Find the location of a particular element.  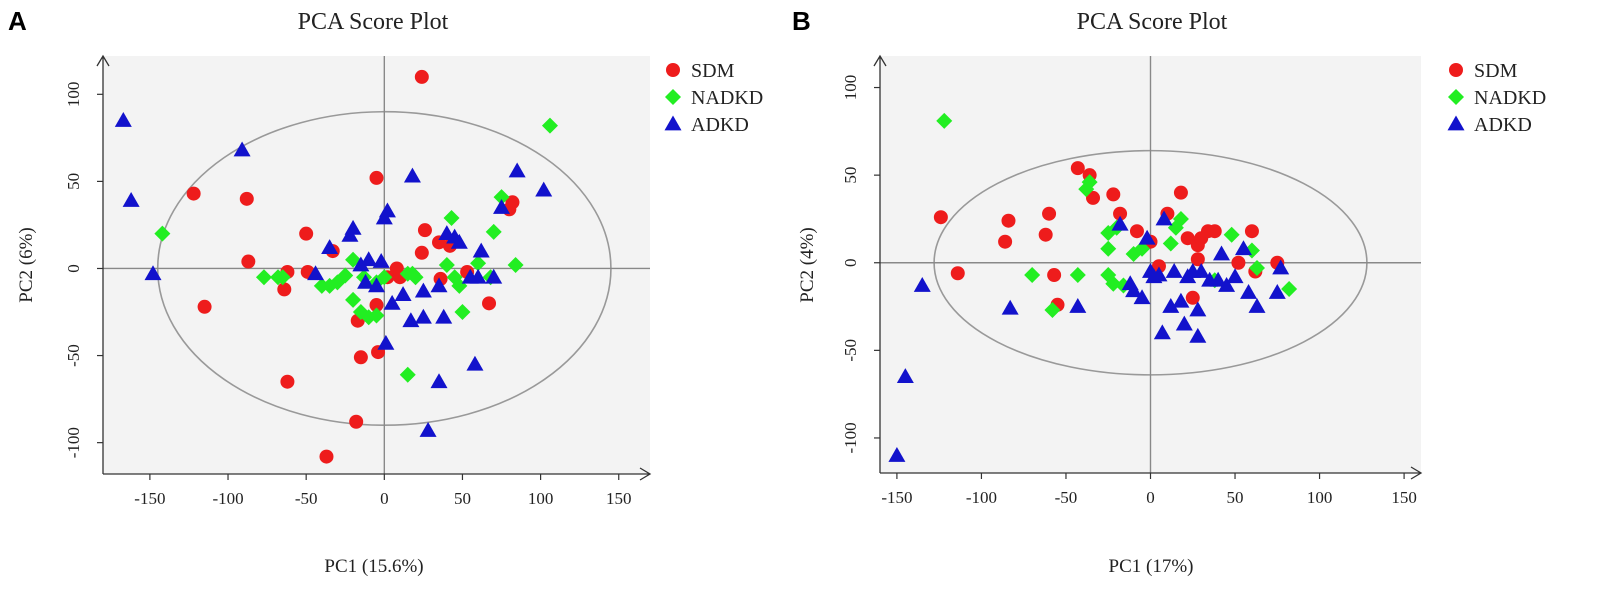

x-axis-line is located at coordinates (377, 474).